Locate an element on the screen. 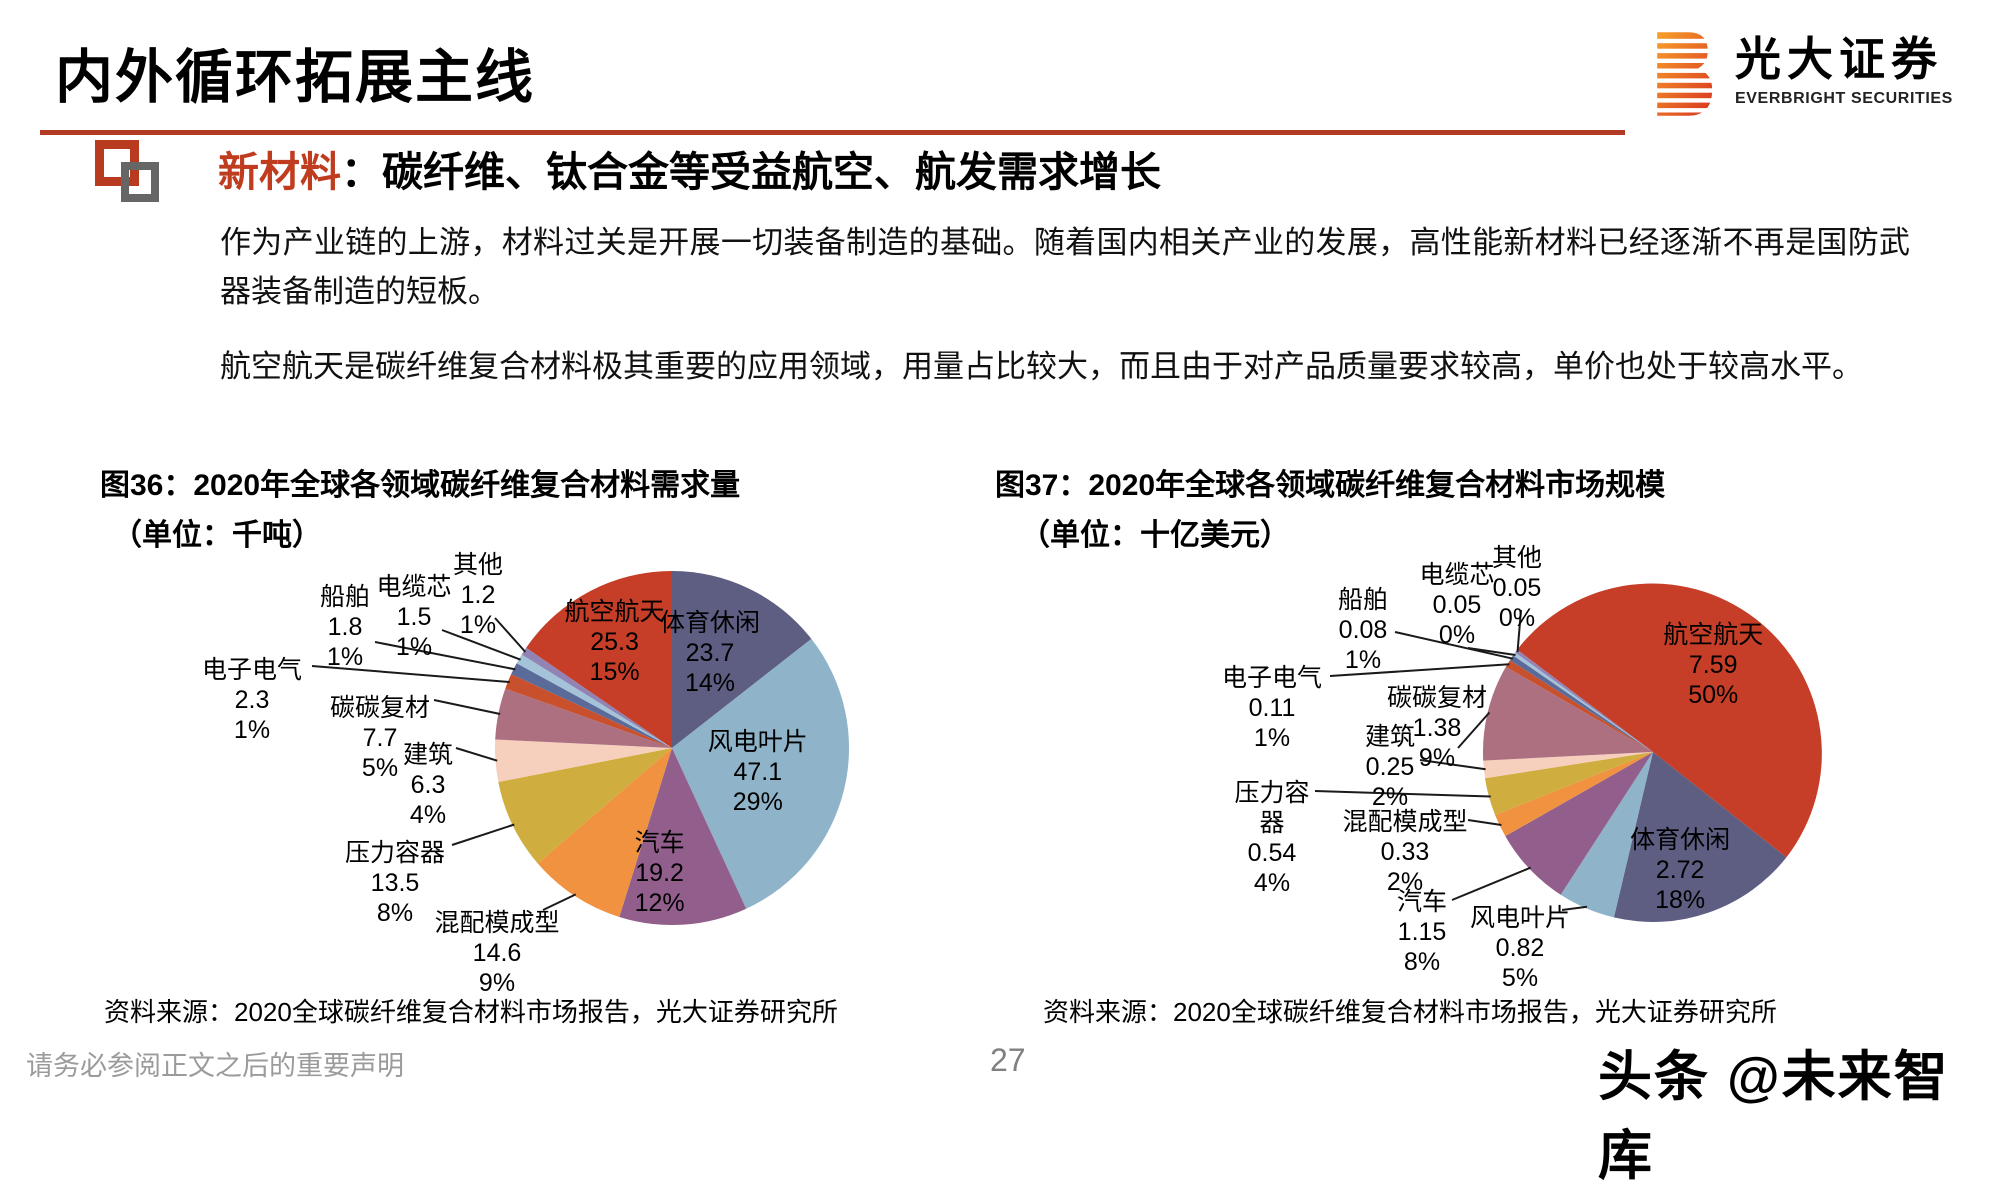  page-number: 27 is located at coordinates (1008, 1060).